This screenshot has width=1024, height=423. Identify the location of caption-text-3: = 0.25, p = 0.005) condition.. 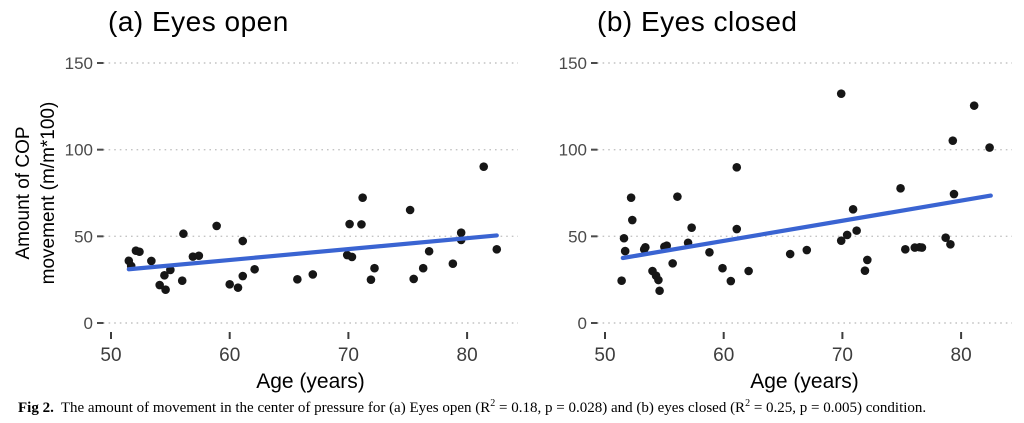
(838, 408).